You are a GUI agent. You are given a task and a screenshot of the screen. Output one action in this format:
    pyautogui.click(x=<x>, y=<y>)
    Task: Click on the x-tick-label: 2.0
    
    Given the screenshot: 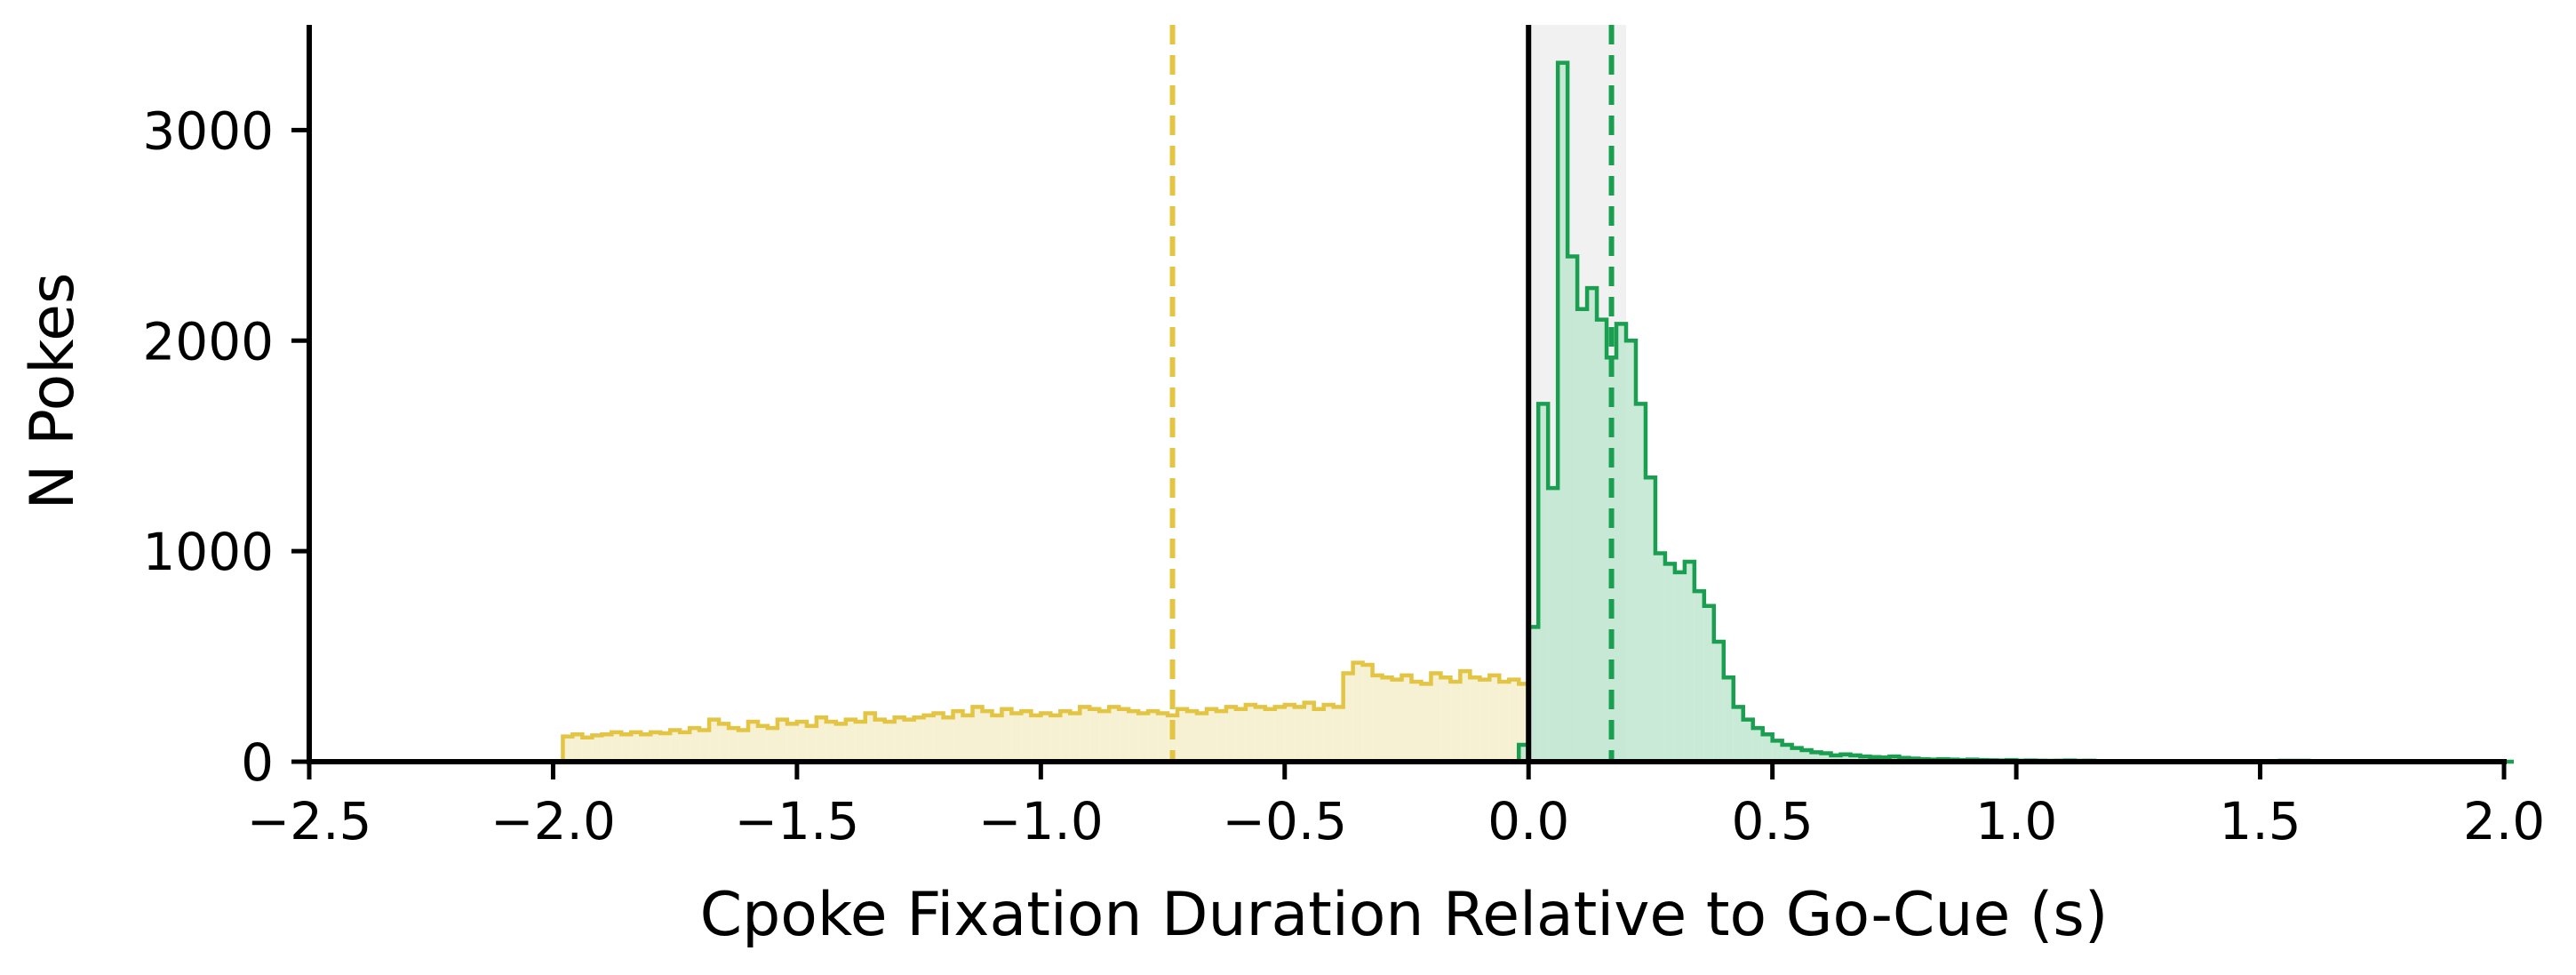 What is the action you would take?
    pyautogui.click(x=2504, y=821)
    